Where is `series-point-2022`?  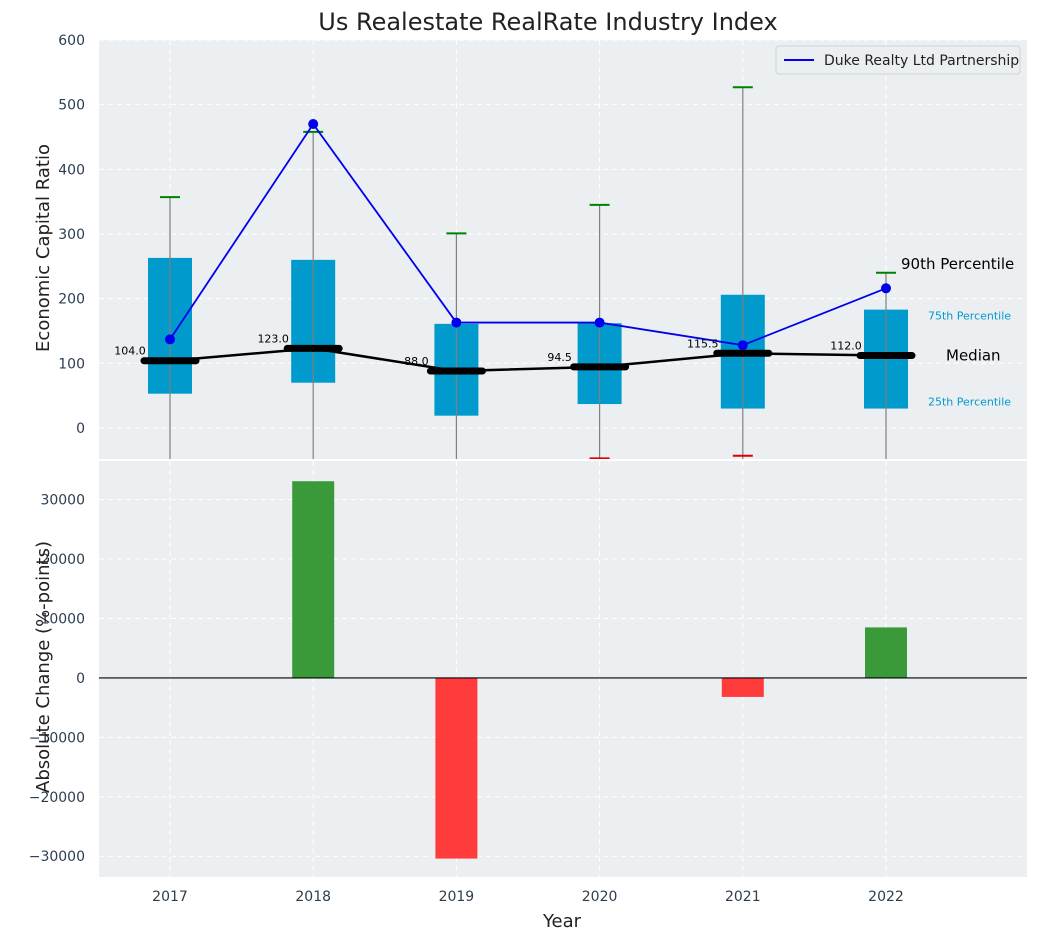 series-point-2022 is located at coordinates (886, 288).